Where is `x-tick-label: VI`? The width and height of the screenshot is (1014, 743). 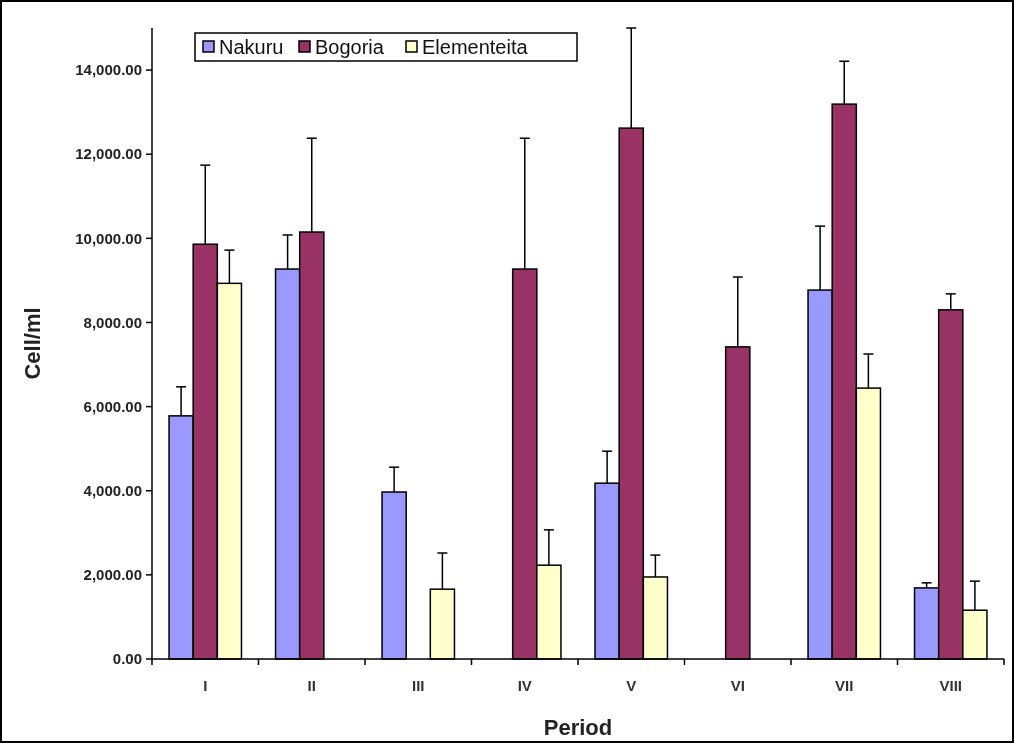
x-tick-label: VI is located at coordinates (737, 685).